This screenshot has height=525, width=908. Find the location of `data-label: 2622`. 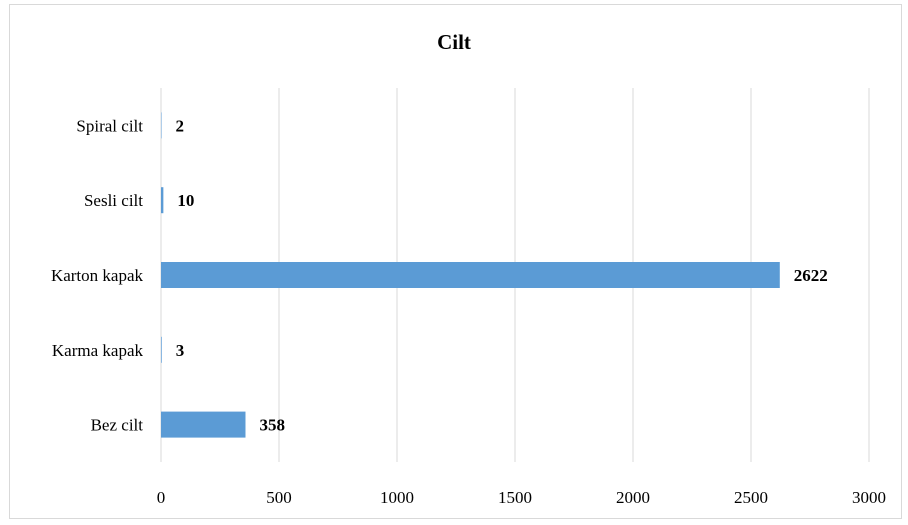

data-label: 2622 is located at coordinates (811, 275).